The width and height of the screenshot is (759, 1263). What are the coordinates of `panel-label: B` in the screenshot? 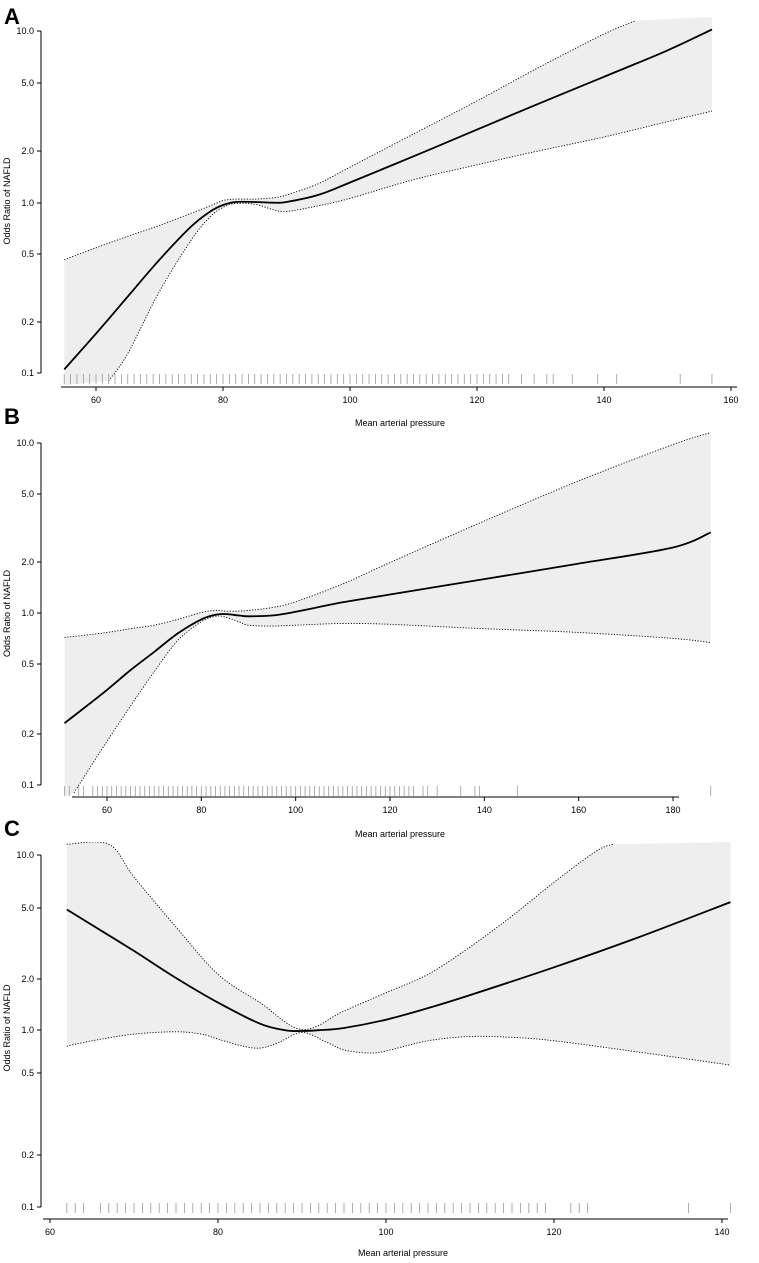 It's located at (12, 416).